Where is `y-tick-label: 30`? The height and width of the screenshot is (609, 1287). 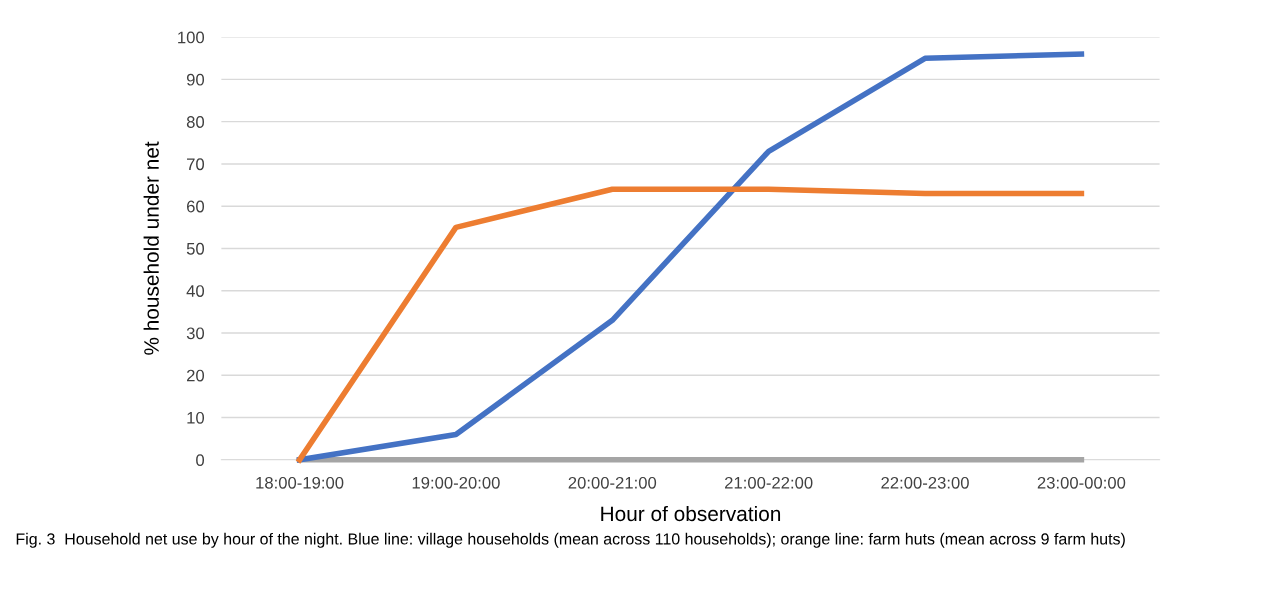
y-tick-label: 30 is located at coordinates (195, 333).